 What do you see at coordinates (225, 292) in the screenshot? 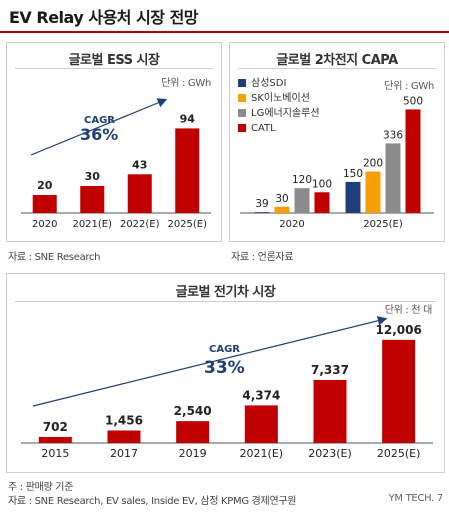
I see `ev-panel-title: 글로벌 전기차 시장` at bounding box center [225, 292].